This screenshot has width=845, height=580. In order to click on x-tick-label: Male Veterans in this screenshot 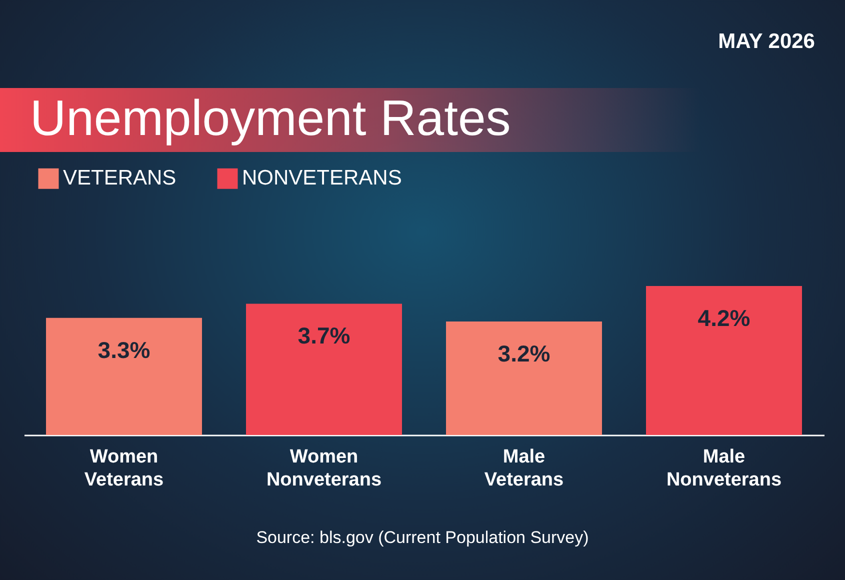, I will do `click(524, 468)`.